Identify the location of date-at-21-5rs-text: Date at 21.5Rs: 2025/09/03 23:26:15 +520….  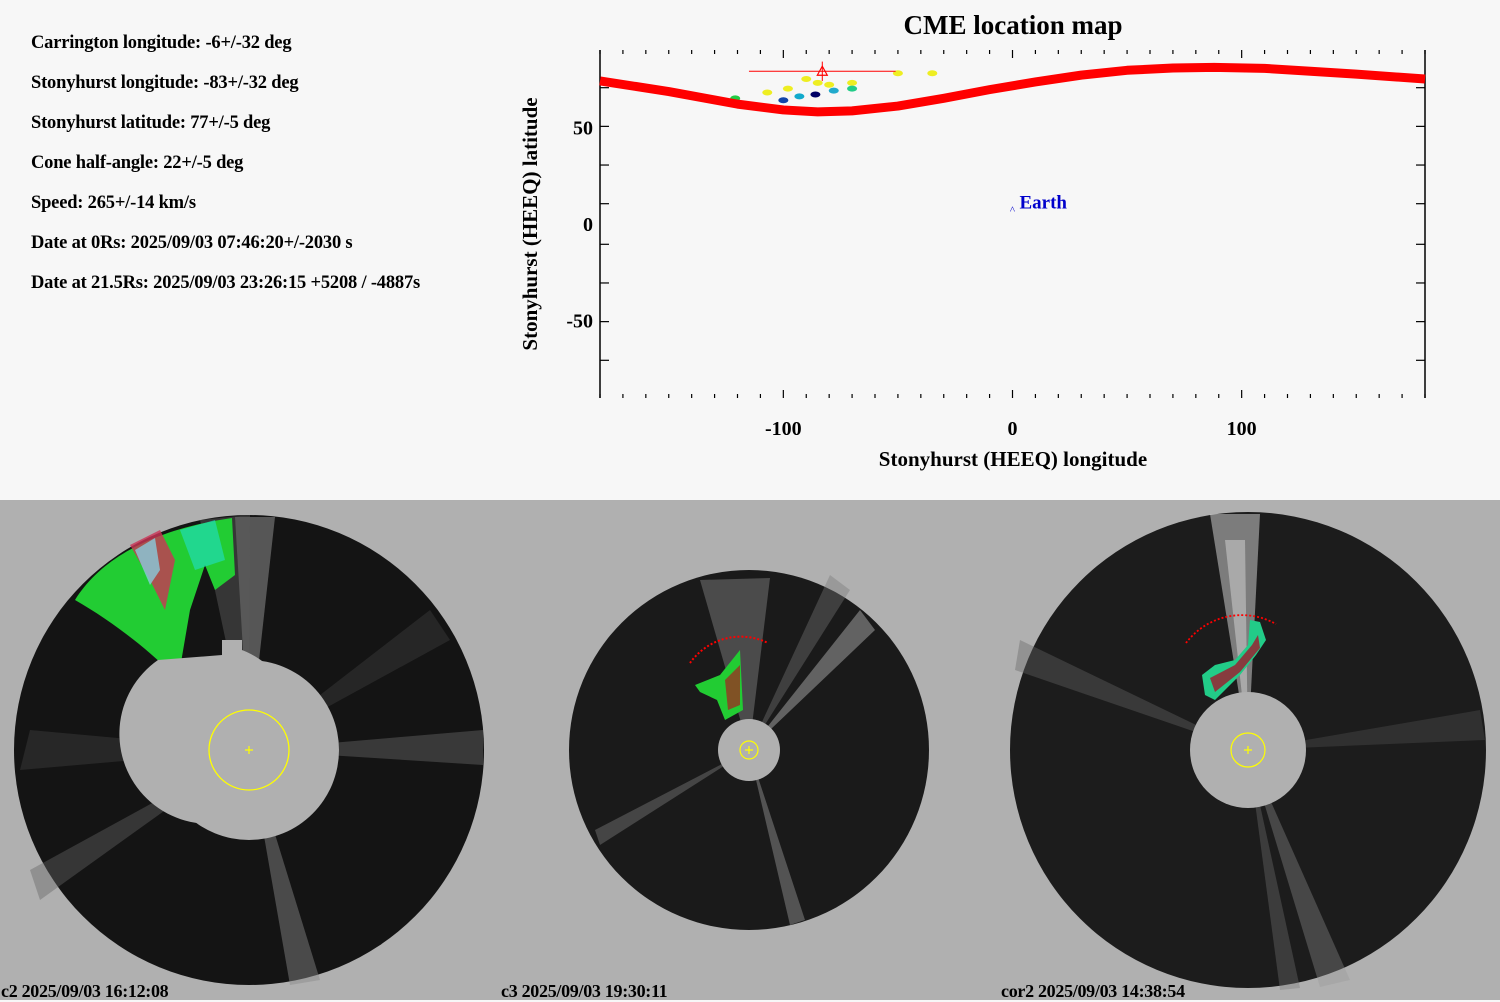
(226, 283).